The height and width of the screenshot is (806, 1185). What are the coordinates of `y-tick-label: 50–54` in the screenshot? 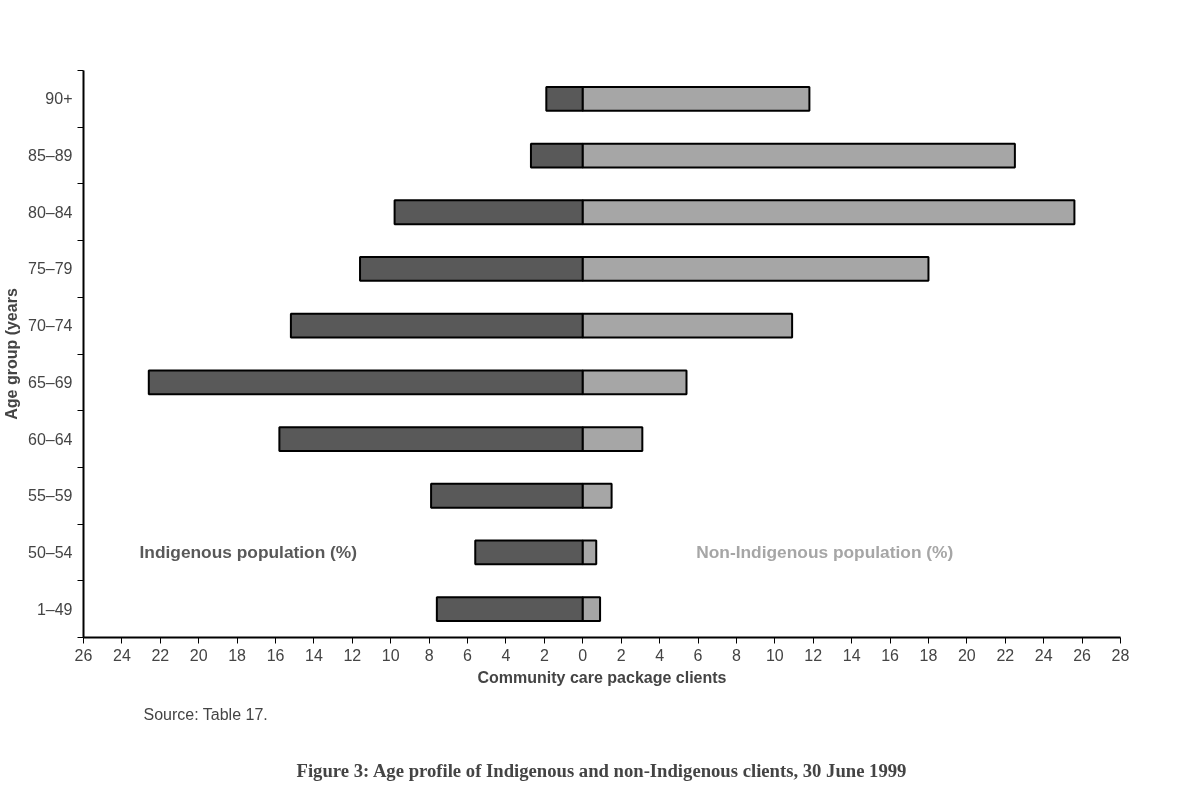 It's located at (50, 552).